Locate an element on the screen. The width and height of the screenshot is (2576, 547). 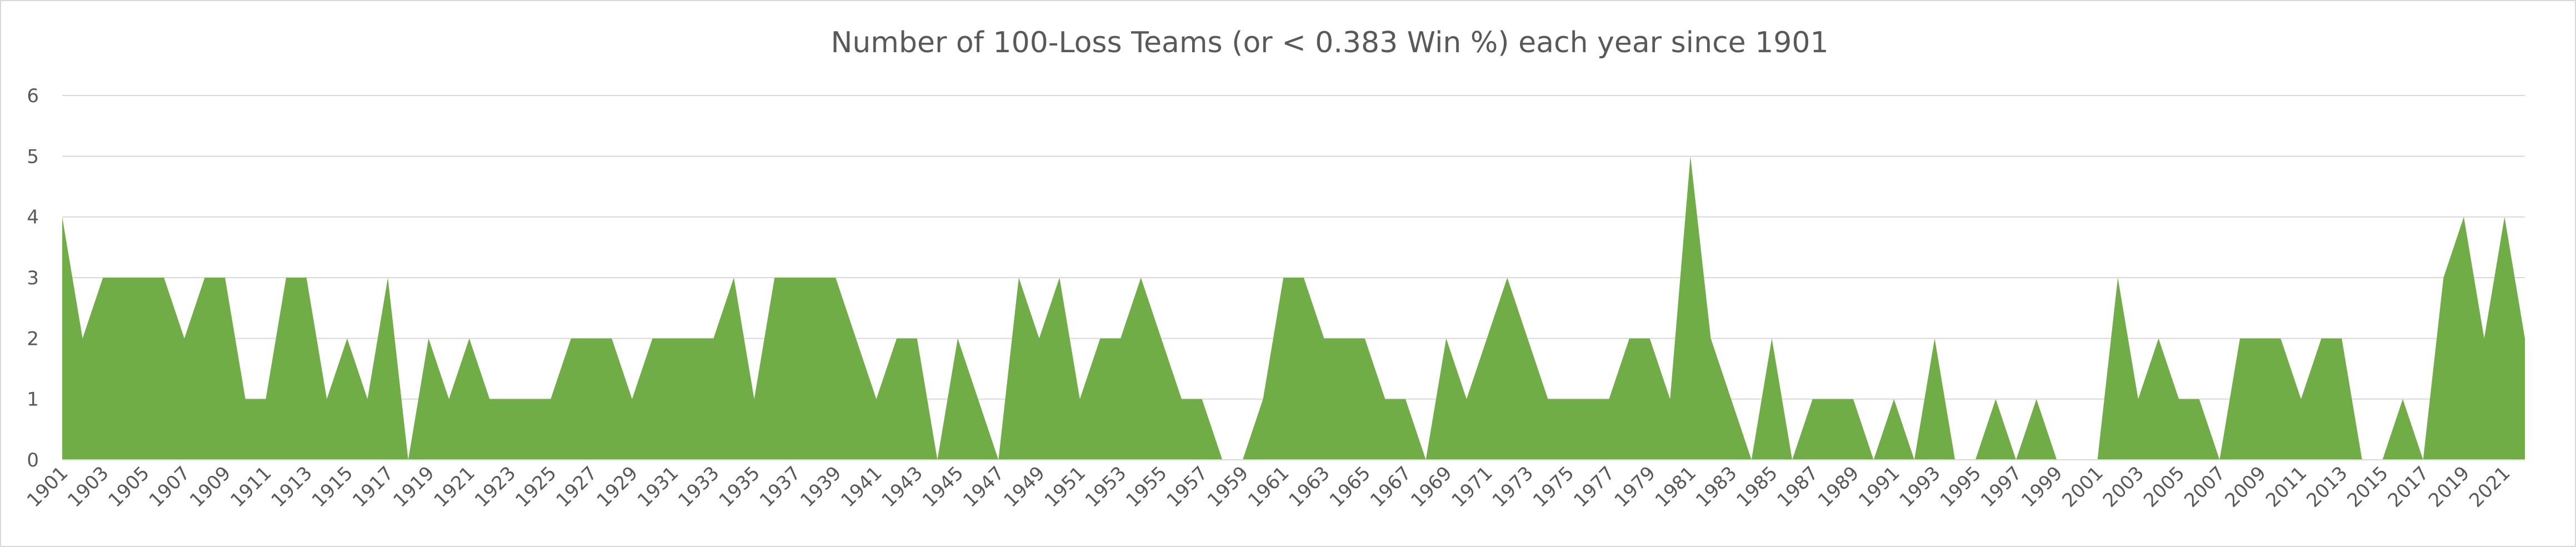
x-tick-label-1933: 1933 is located at coordinates (698, 486).